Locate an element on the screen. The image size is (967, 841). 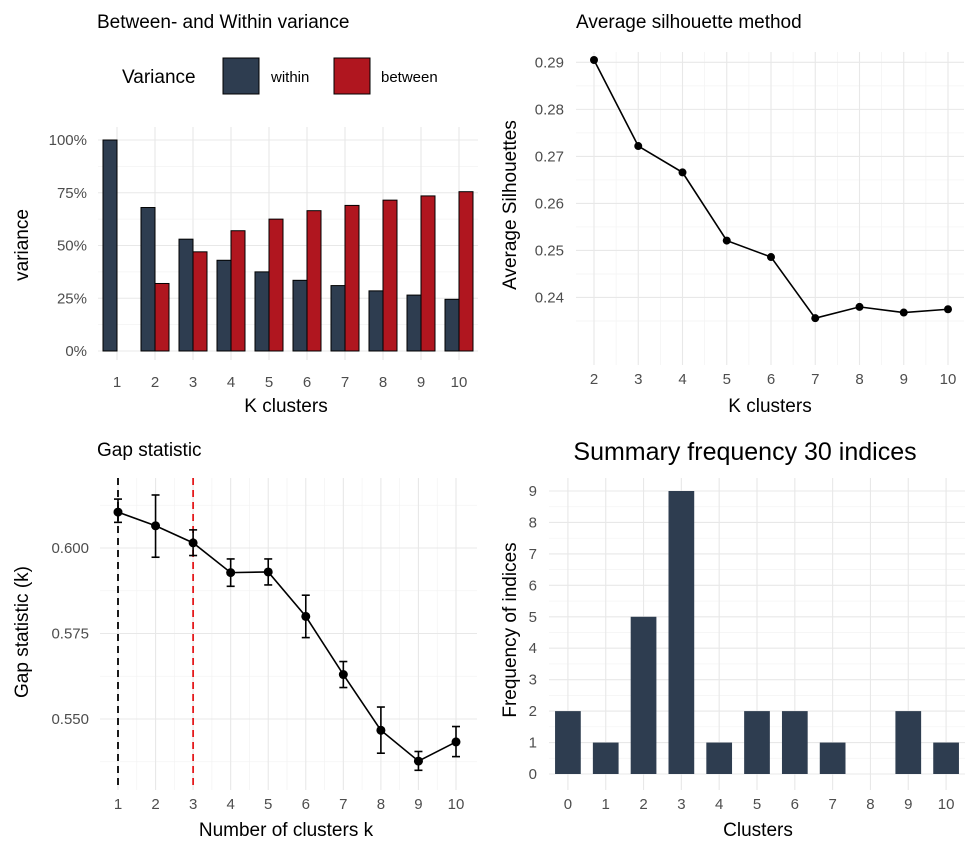
y-tick-label: 0 is located at coordinates (533, 774).